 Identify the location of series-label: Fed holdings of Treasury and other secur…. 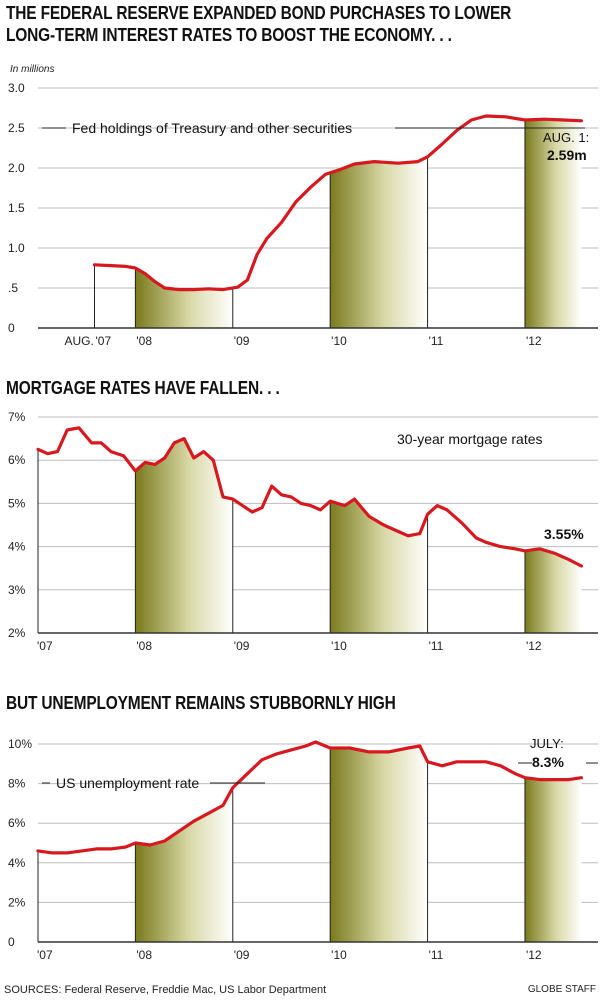
(212, 128).